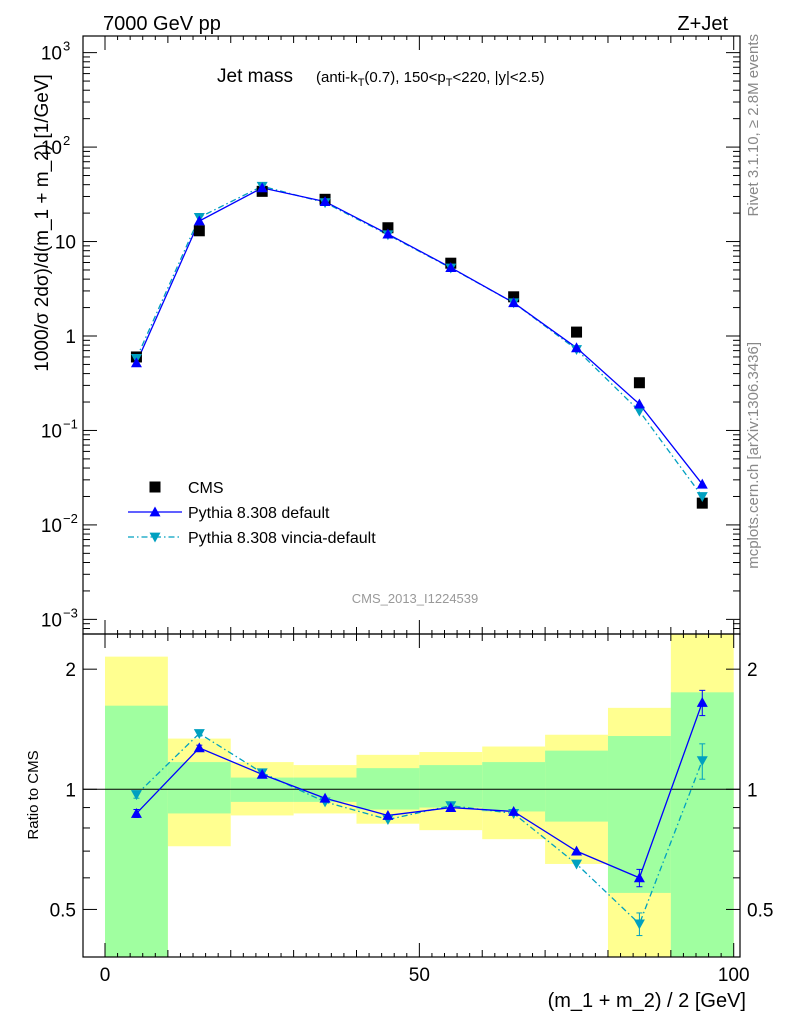  Describe the element at coordinates (753, 455) in the screenshot. I see `mcplots-text: mcplots.cern.ch [arXiv:1306.3436]` at that location.